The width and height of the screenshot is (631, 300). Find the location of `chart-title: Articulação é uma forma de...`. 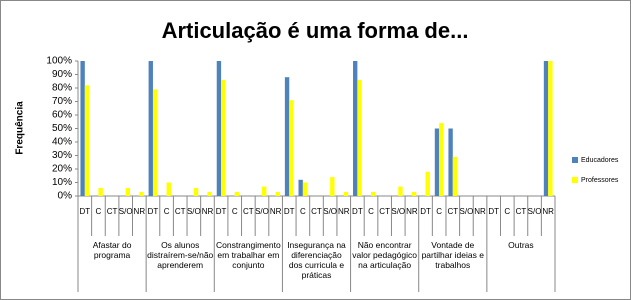

chart-title: Articulação é uma forma de... is located at coordinates (315, 30).